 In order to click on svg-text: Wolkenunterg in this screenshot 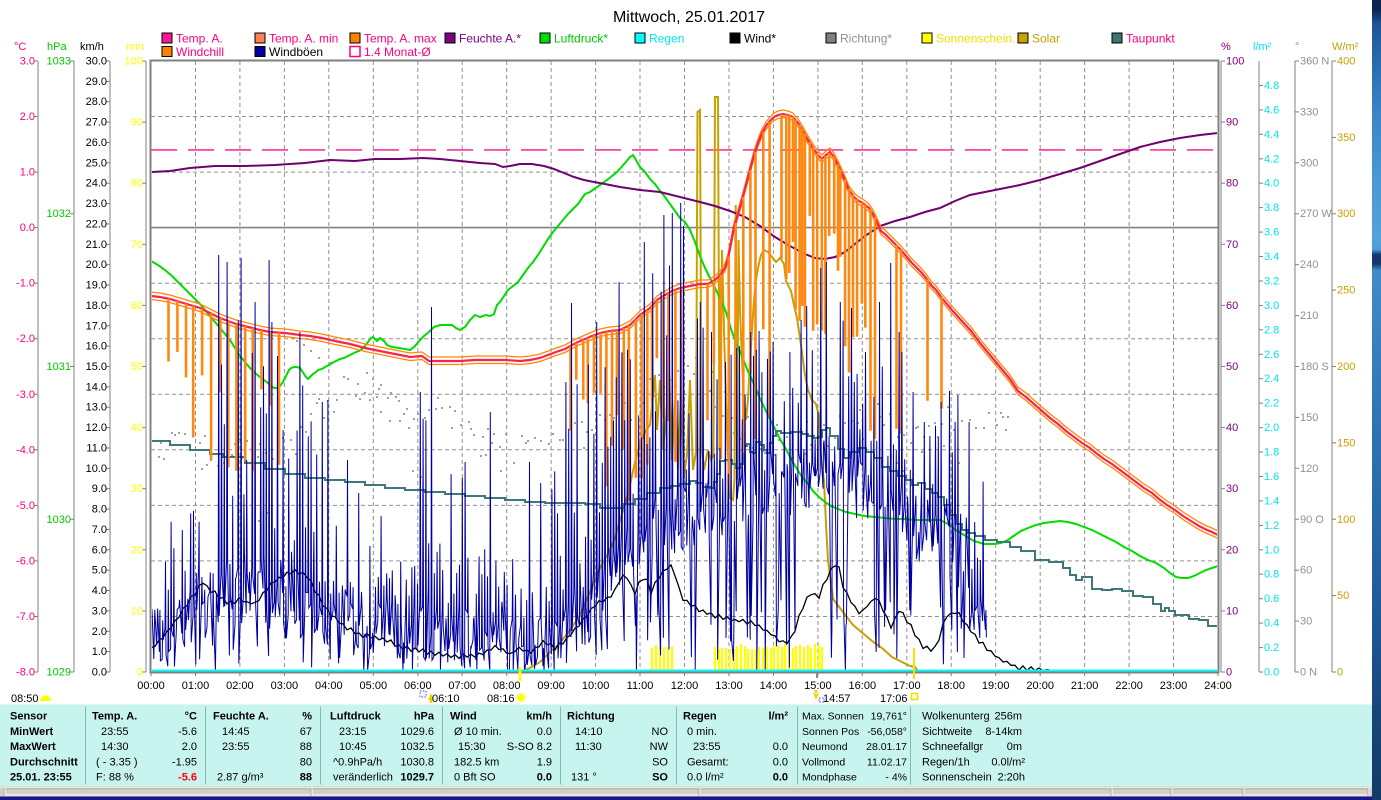, I will do `click(956, 717)`.